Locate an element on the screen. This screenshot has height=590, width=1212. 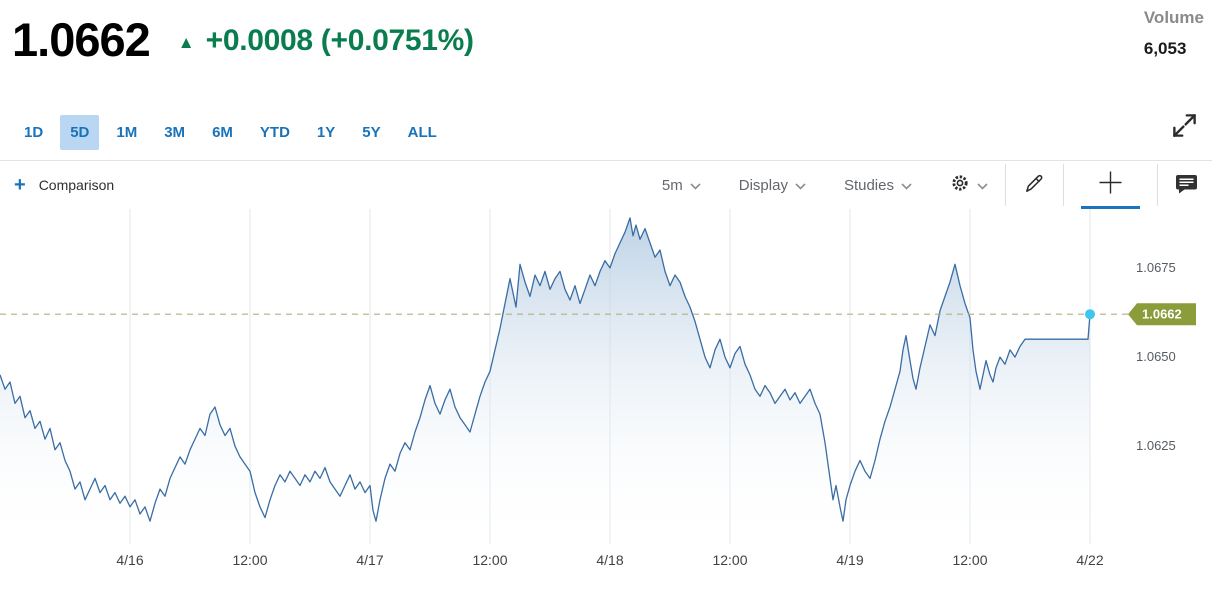
interval-label: 5m is located at coordinates (672, 185).